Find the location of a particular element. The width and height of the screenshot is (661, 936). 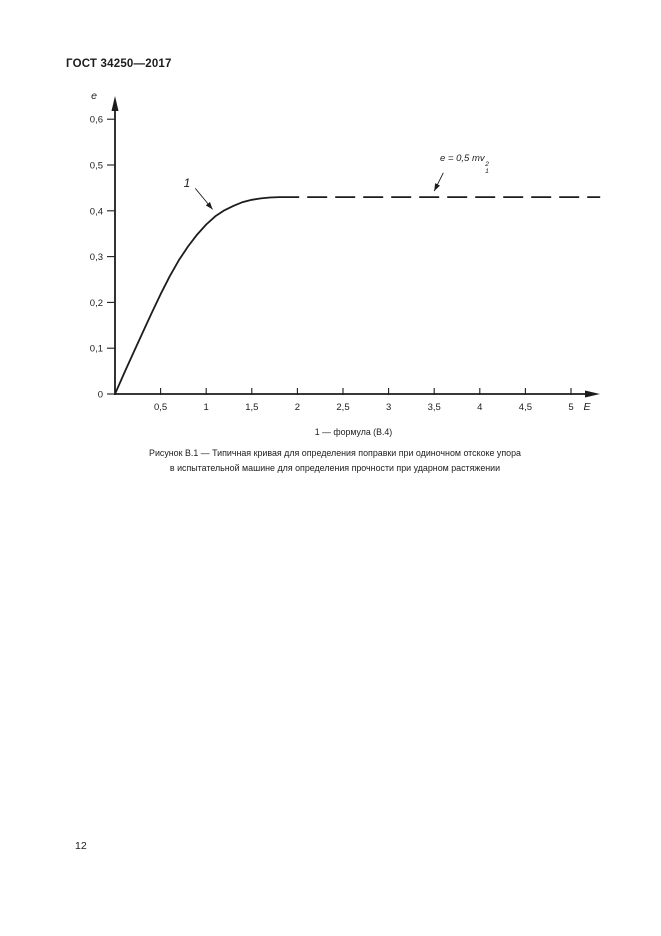

formula-superscript: 2 is located at coordinates (487, 164).